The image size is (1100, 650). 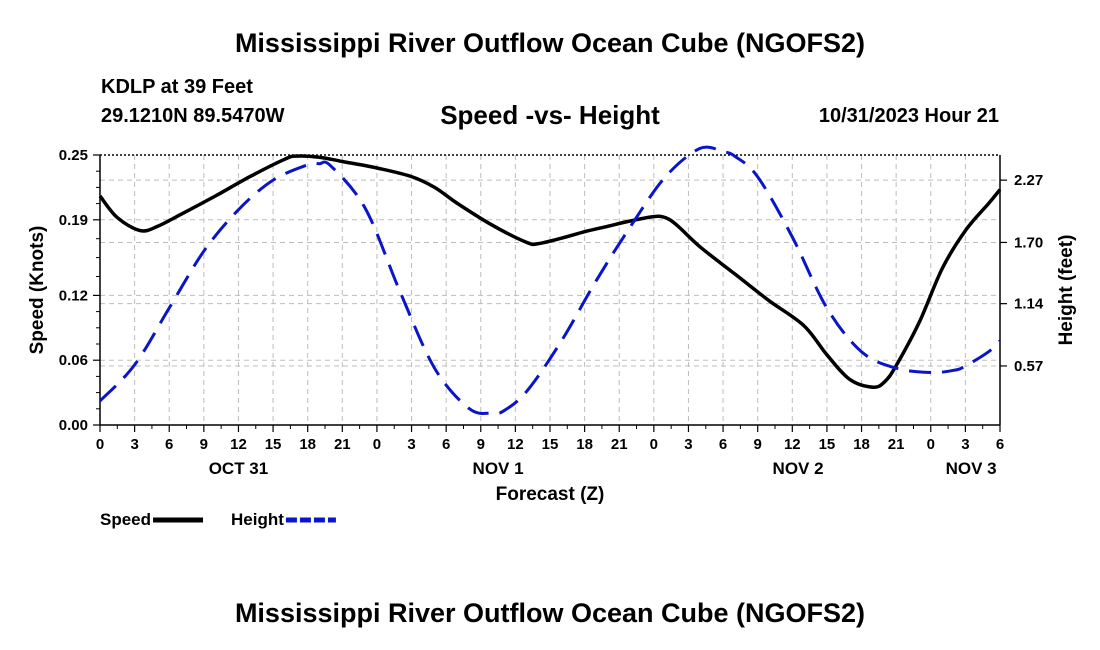 What do you see at coordinates (1028, 180) in the screenshot?
I see `y2-tick-label: 2.27` at bounding box center [1028, 180].